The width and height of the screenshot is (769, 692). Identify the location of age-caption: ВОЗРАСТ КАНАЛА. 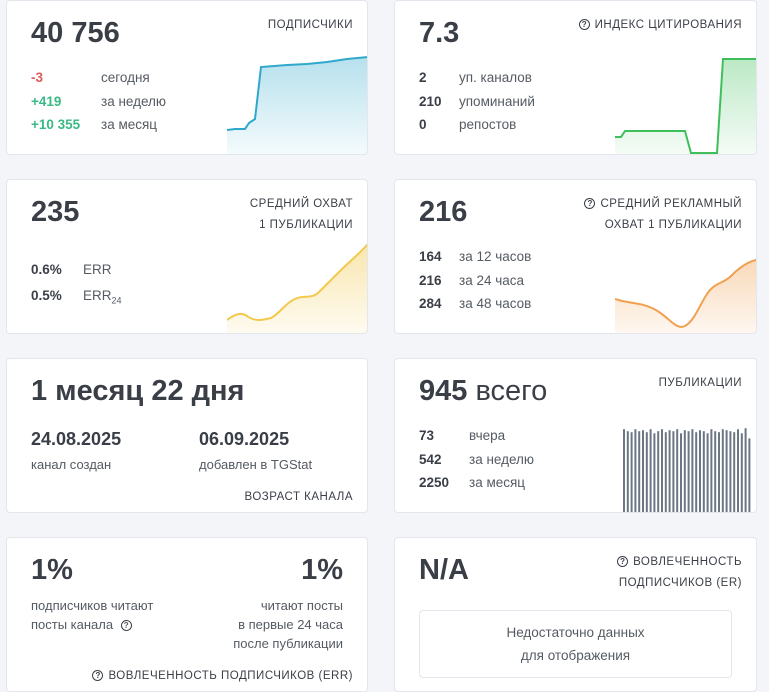
(298, 497).